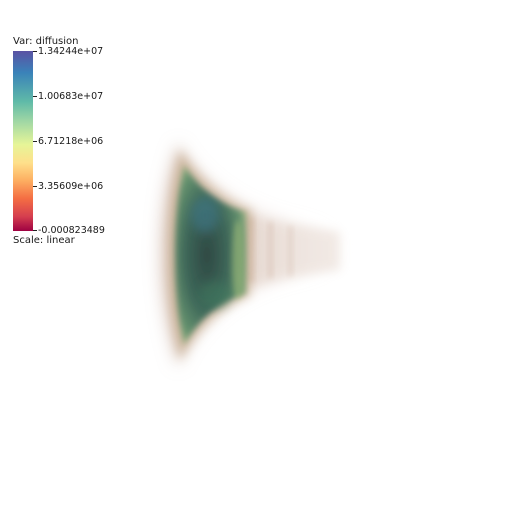 The image size is (512, 512). Describe the element at coordinates (210, 255) in the screenshot. I see `cone-core` at that location.